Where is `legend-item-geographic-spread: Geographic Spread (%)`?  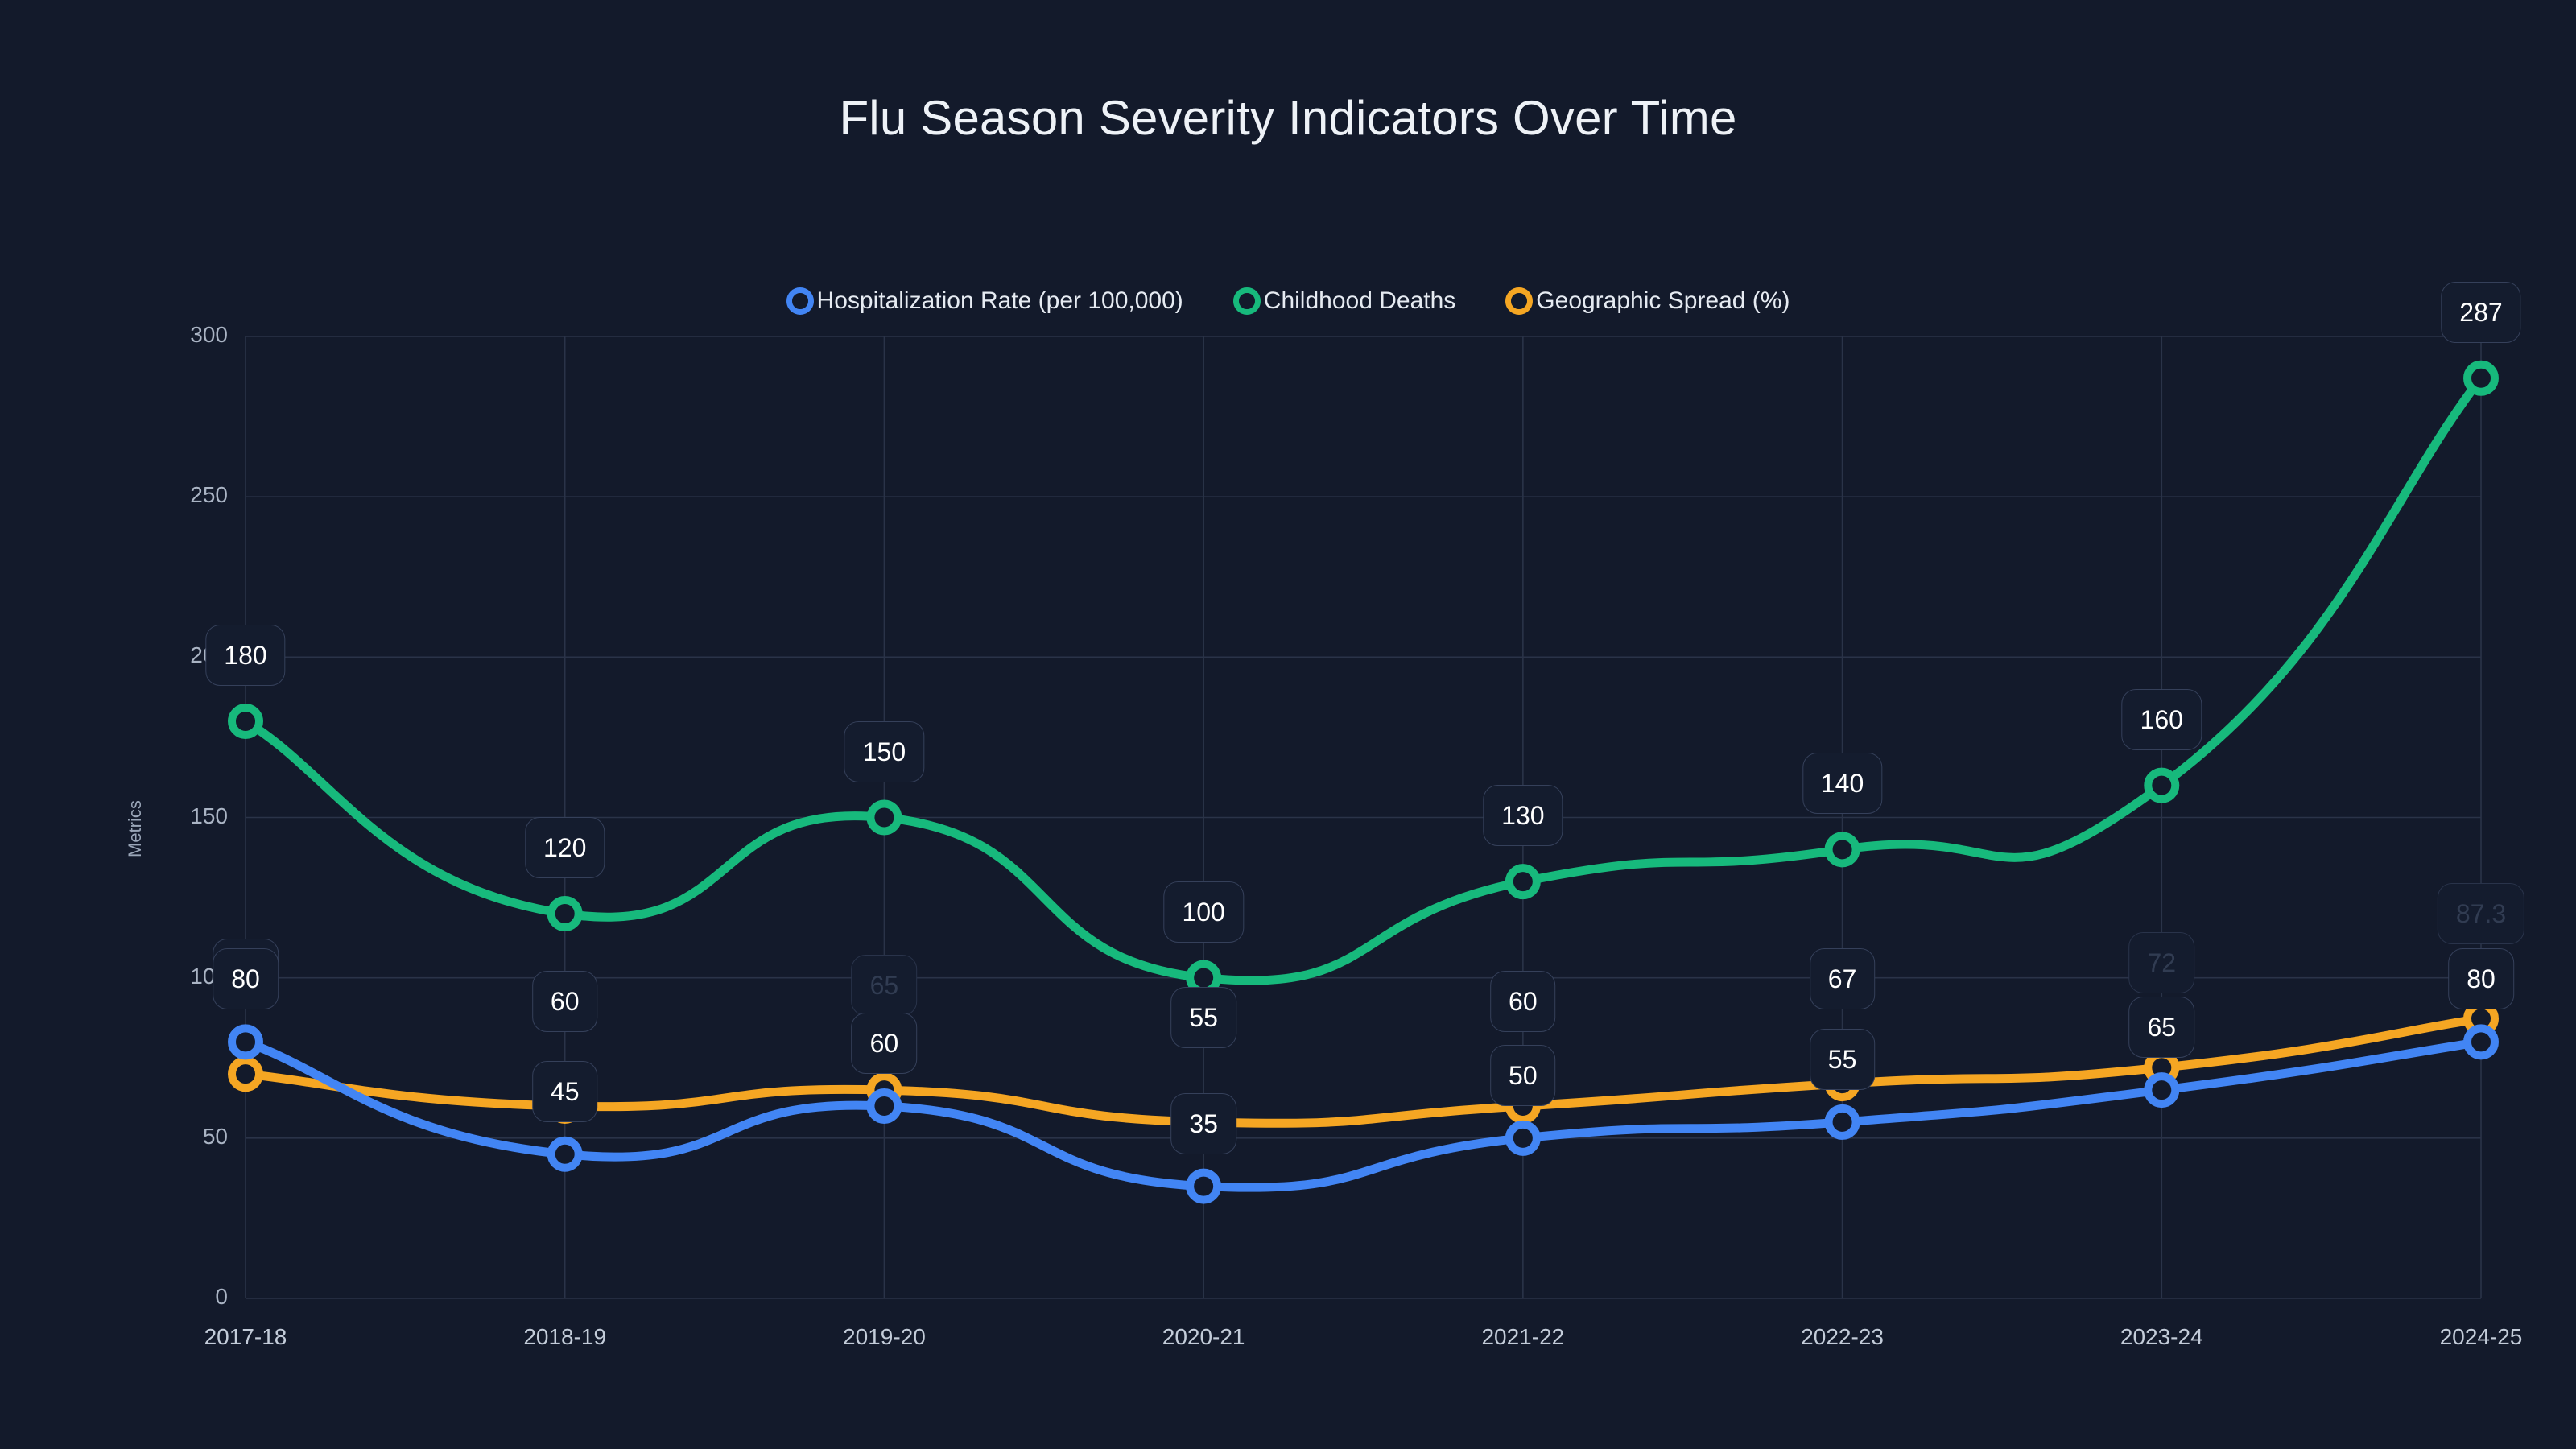 legend-item-geographic-spread: Geographic Spread (%) is located at coordinates (1647, 301).